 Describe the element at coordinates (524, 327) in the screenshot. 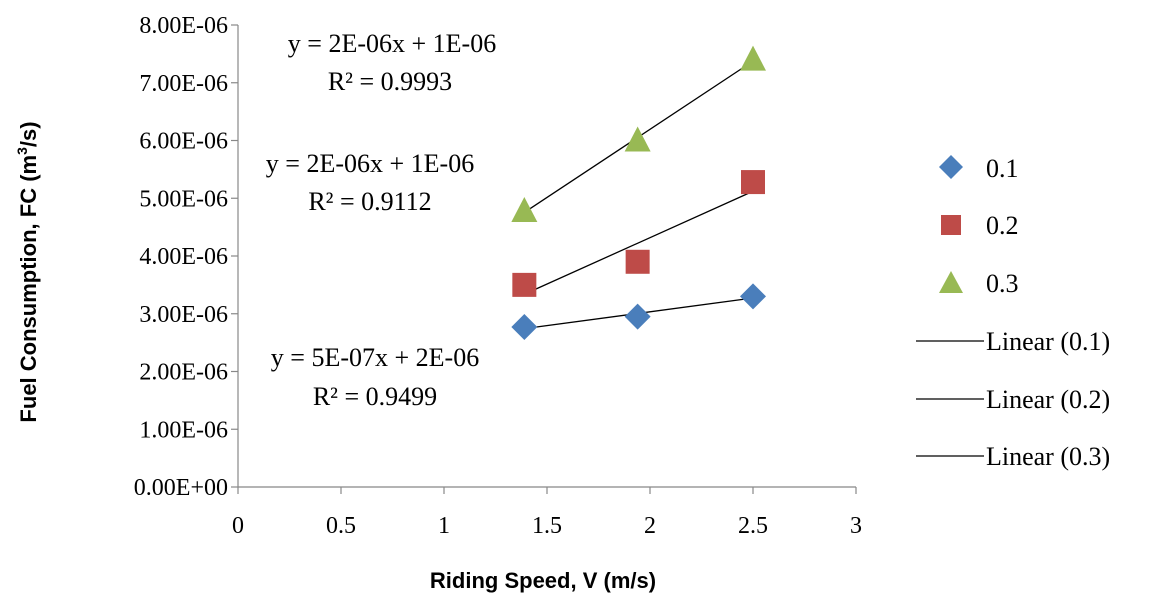

I see `point-0.1-0` at that location.